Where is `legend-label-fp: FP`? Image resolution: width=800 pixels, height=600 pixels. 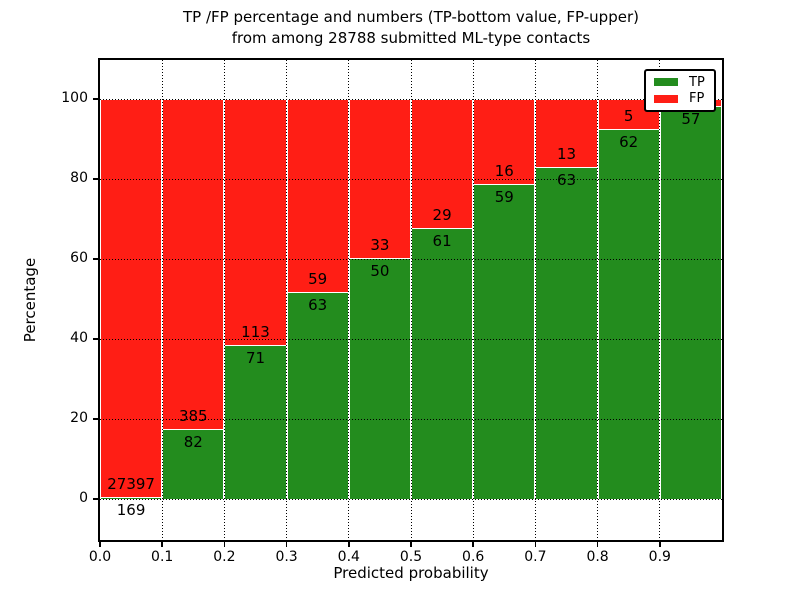 legend-label-fp: FP is located at coordinates (697, 99).